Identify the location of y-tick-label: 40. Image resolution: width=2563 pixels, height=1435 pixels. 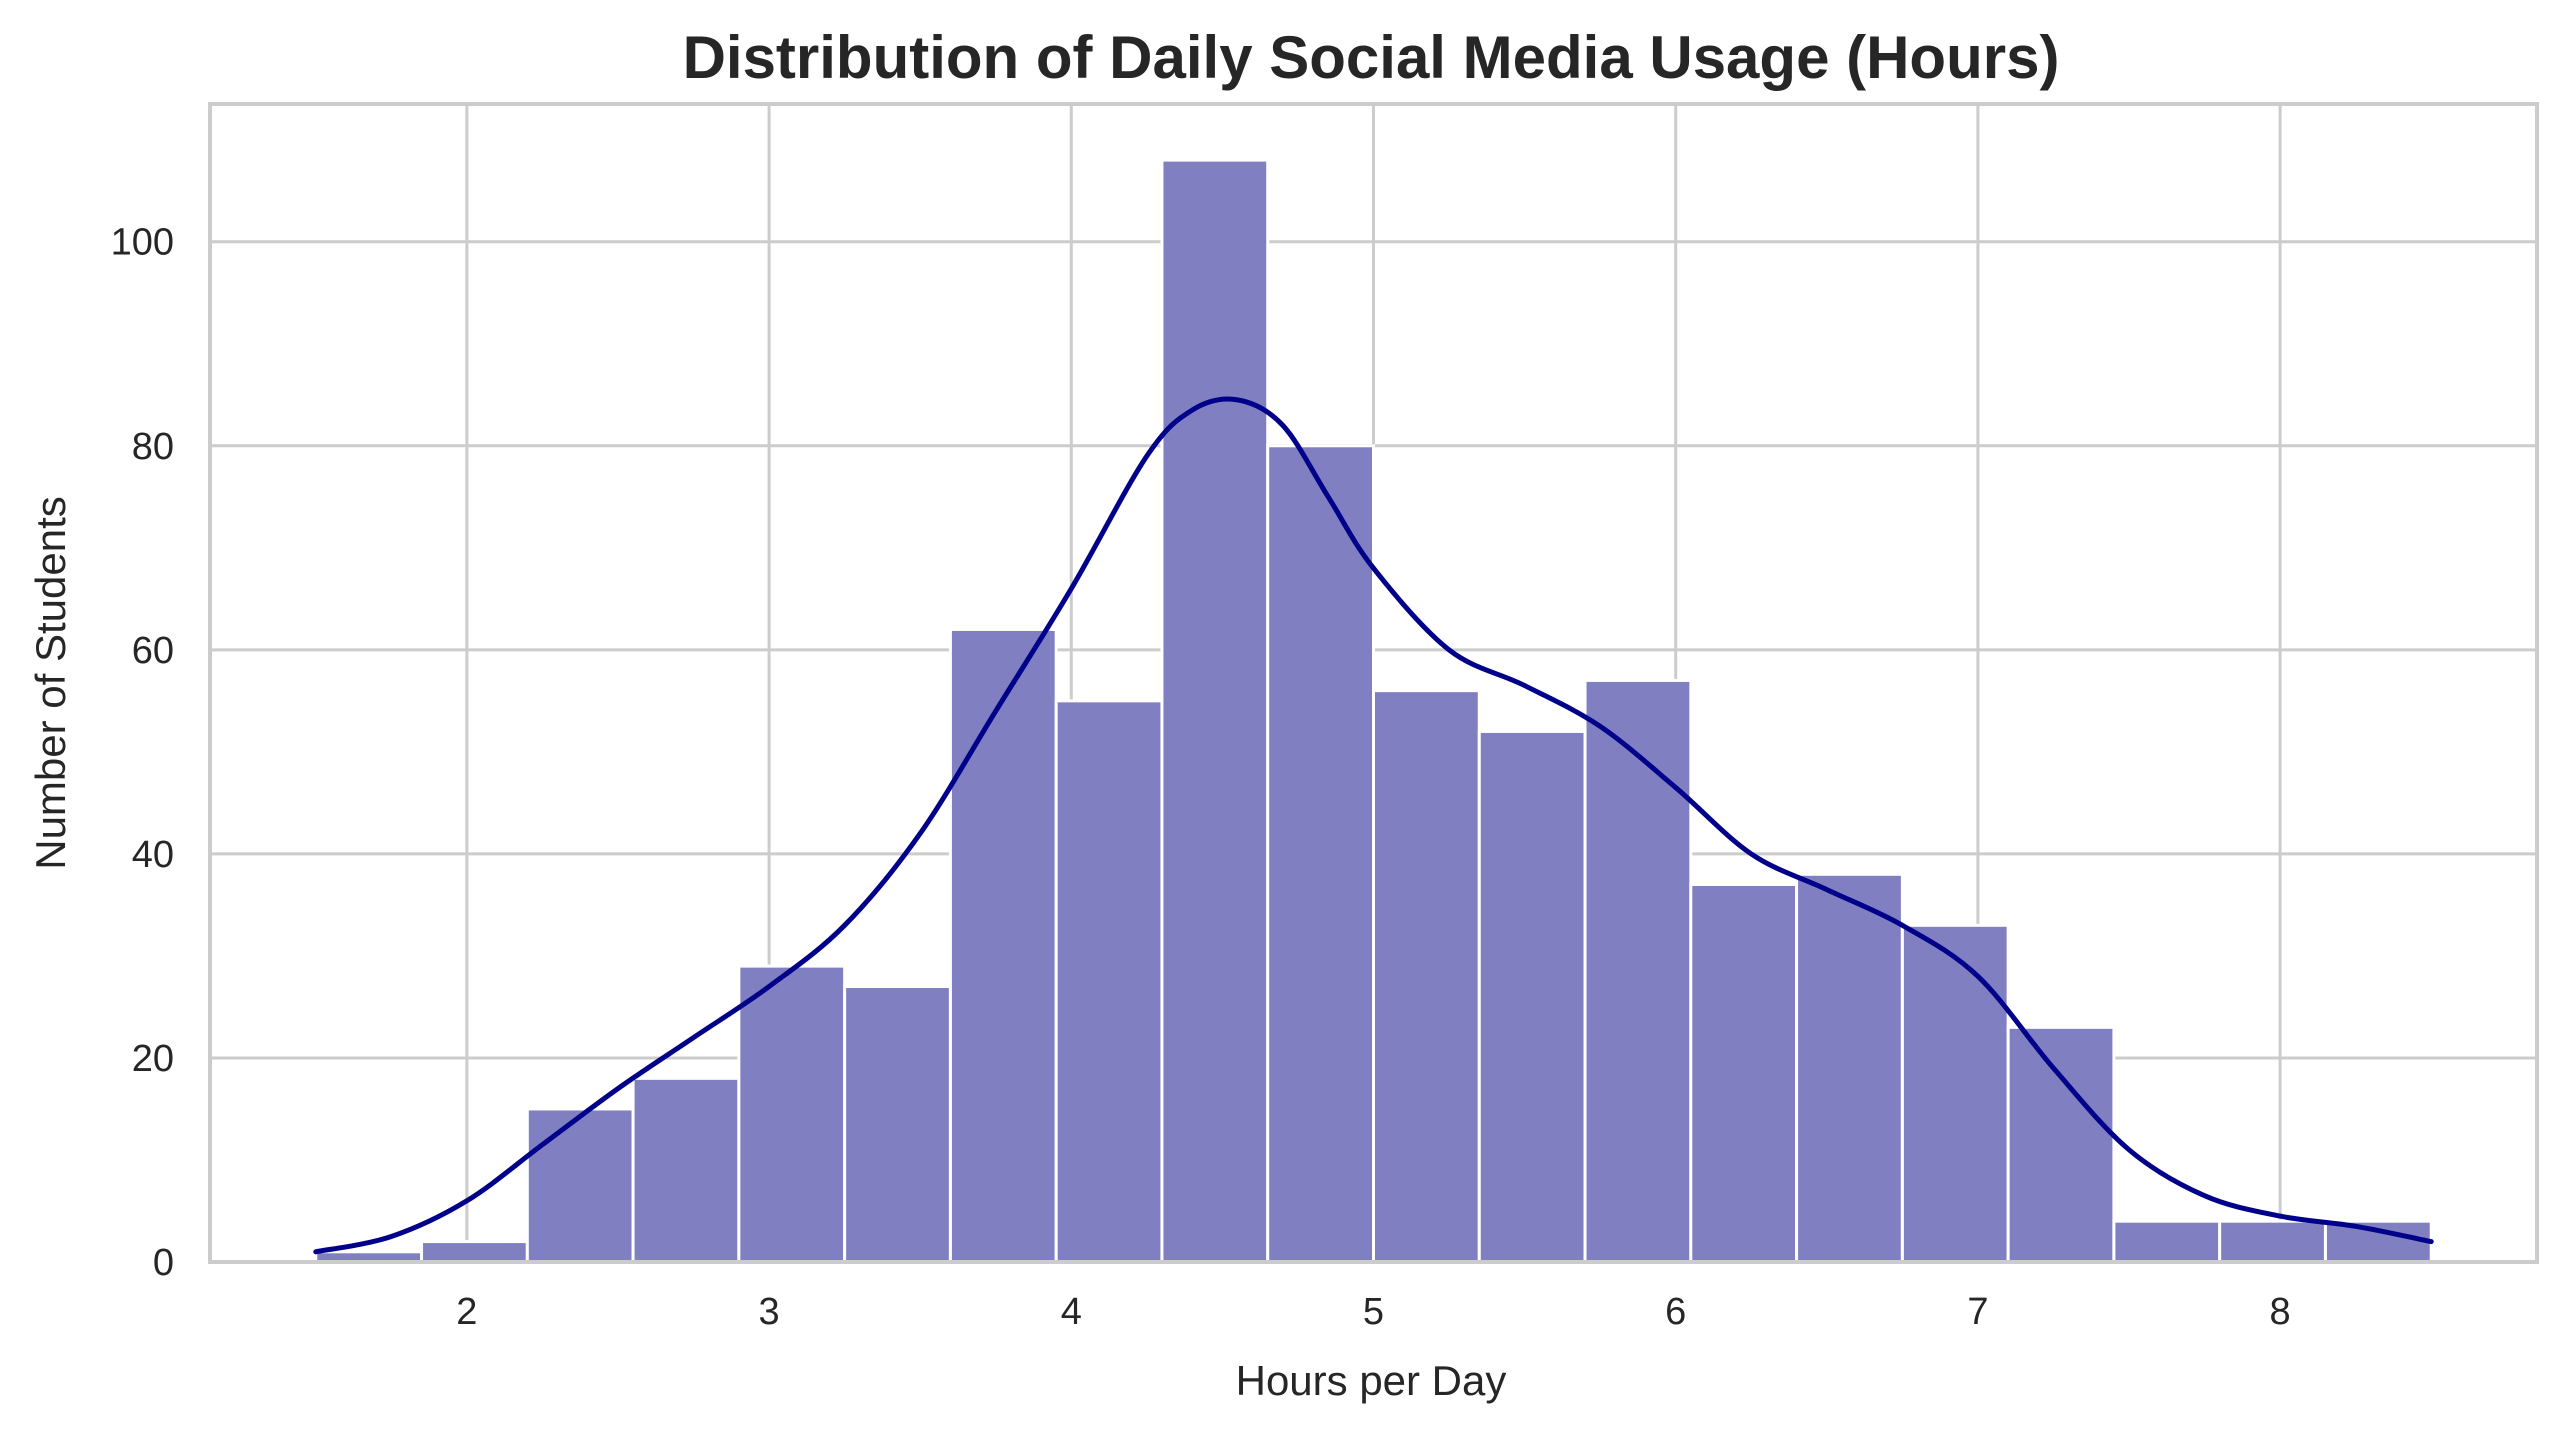
(153, 855).